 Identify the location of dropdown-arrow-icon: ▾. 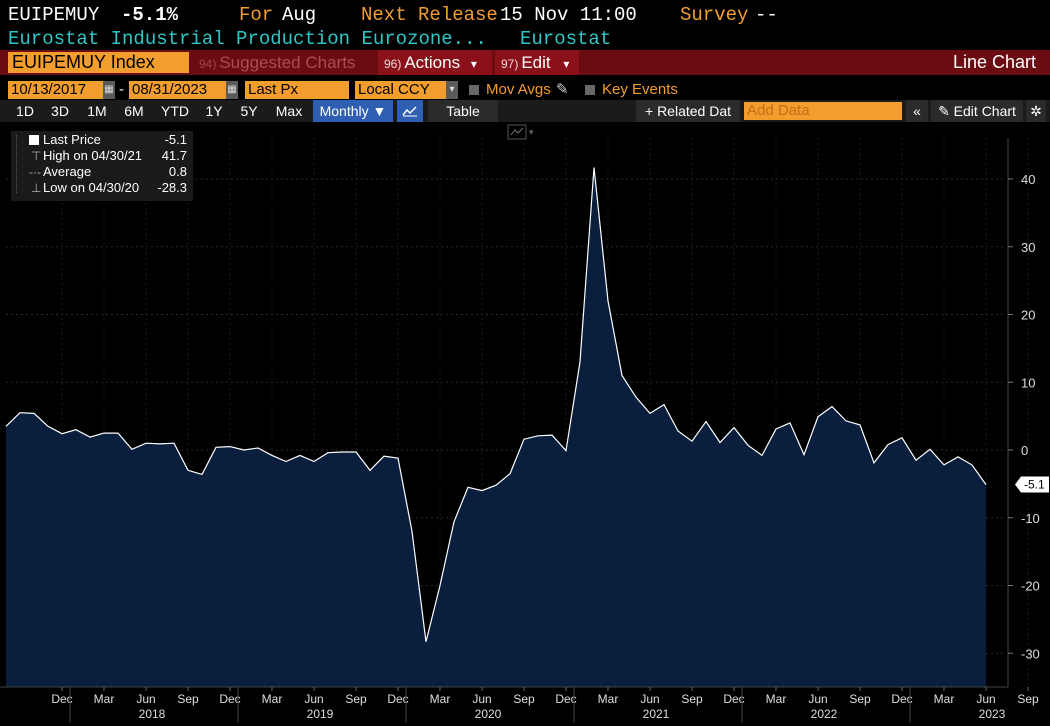
(452, 90).